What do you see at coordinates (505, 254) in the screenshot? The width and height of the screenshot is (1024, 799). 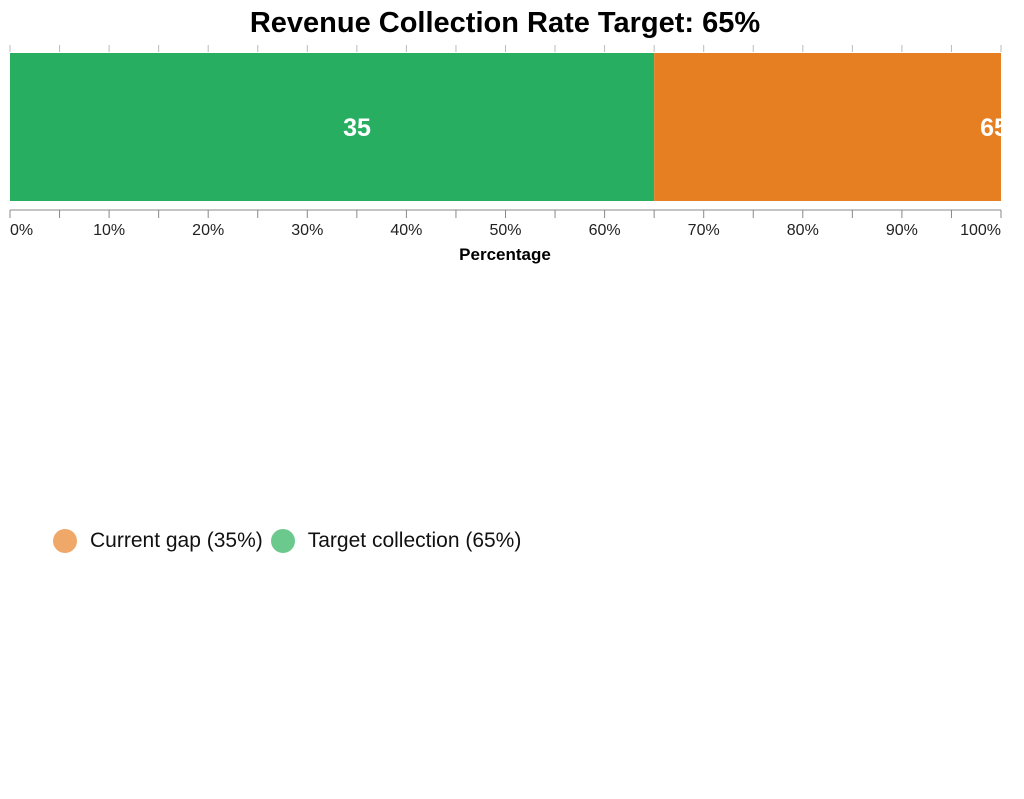 I see `x-axis-label: Percentage` at bounding box center [505, 254].